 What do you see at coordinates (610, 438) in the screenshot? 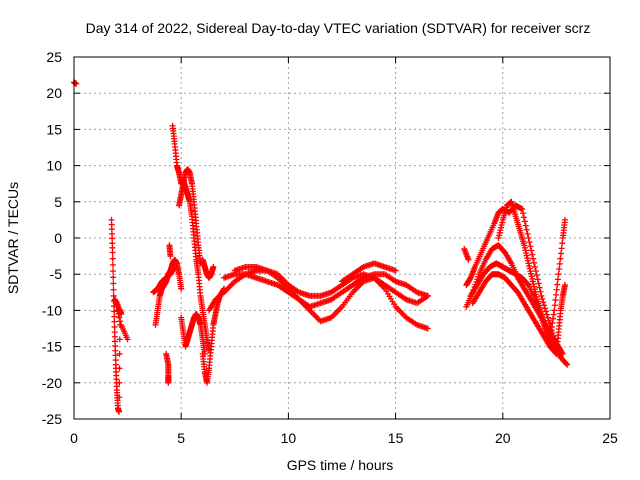
I see `x-tick-label: 25` at bounding box center [610, 438].